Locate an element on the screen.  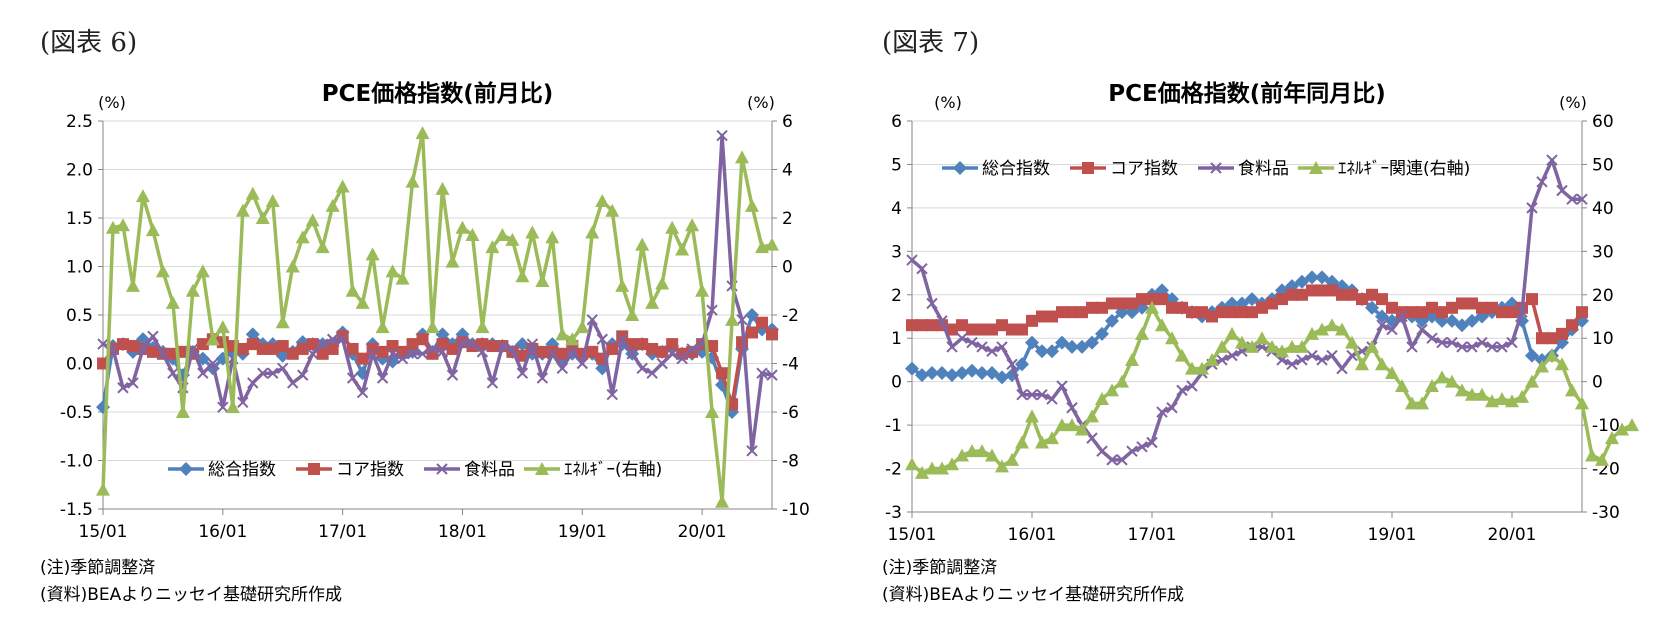
figure-label: (図表 7) is located at coordinates (931, 43).